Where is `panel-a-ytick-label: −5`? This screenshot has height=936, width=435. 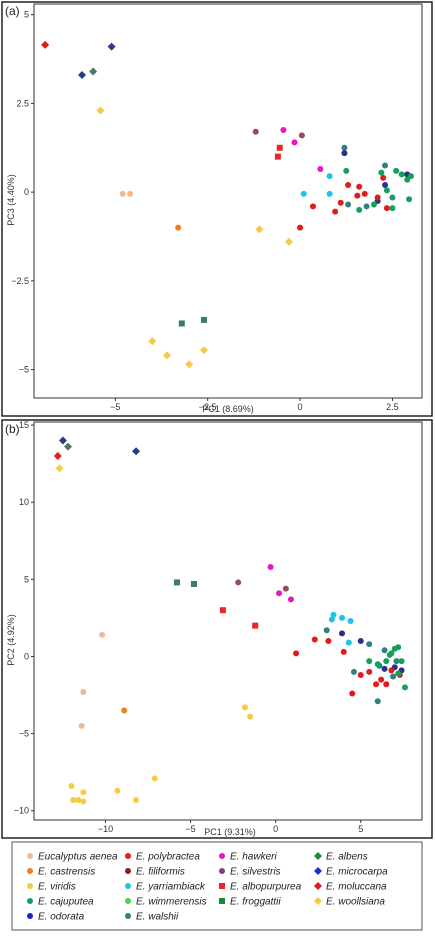
panel-a-ytick-label: −5 is located at coordinates (24, 370).